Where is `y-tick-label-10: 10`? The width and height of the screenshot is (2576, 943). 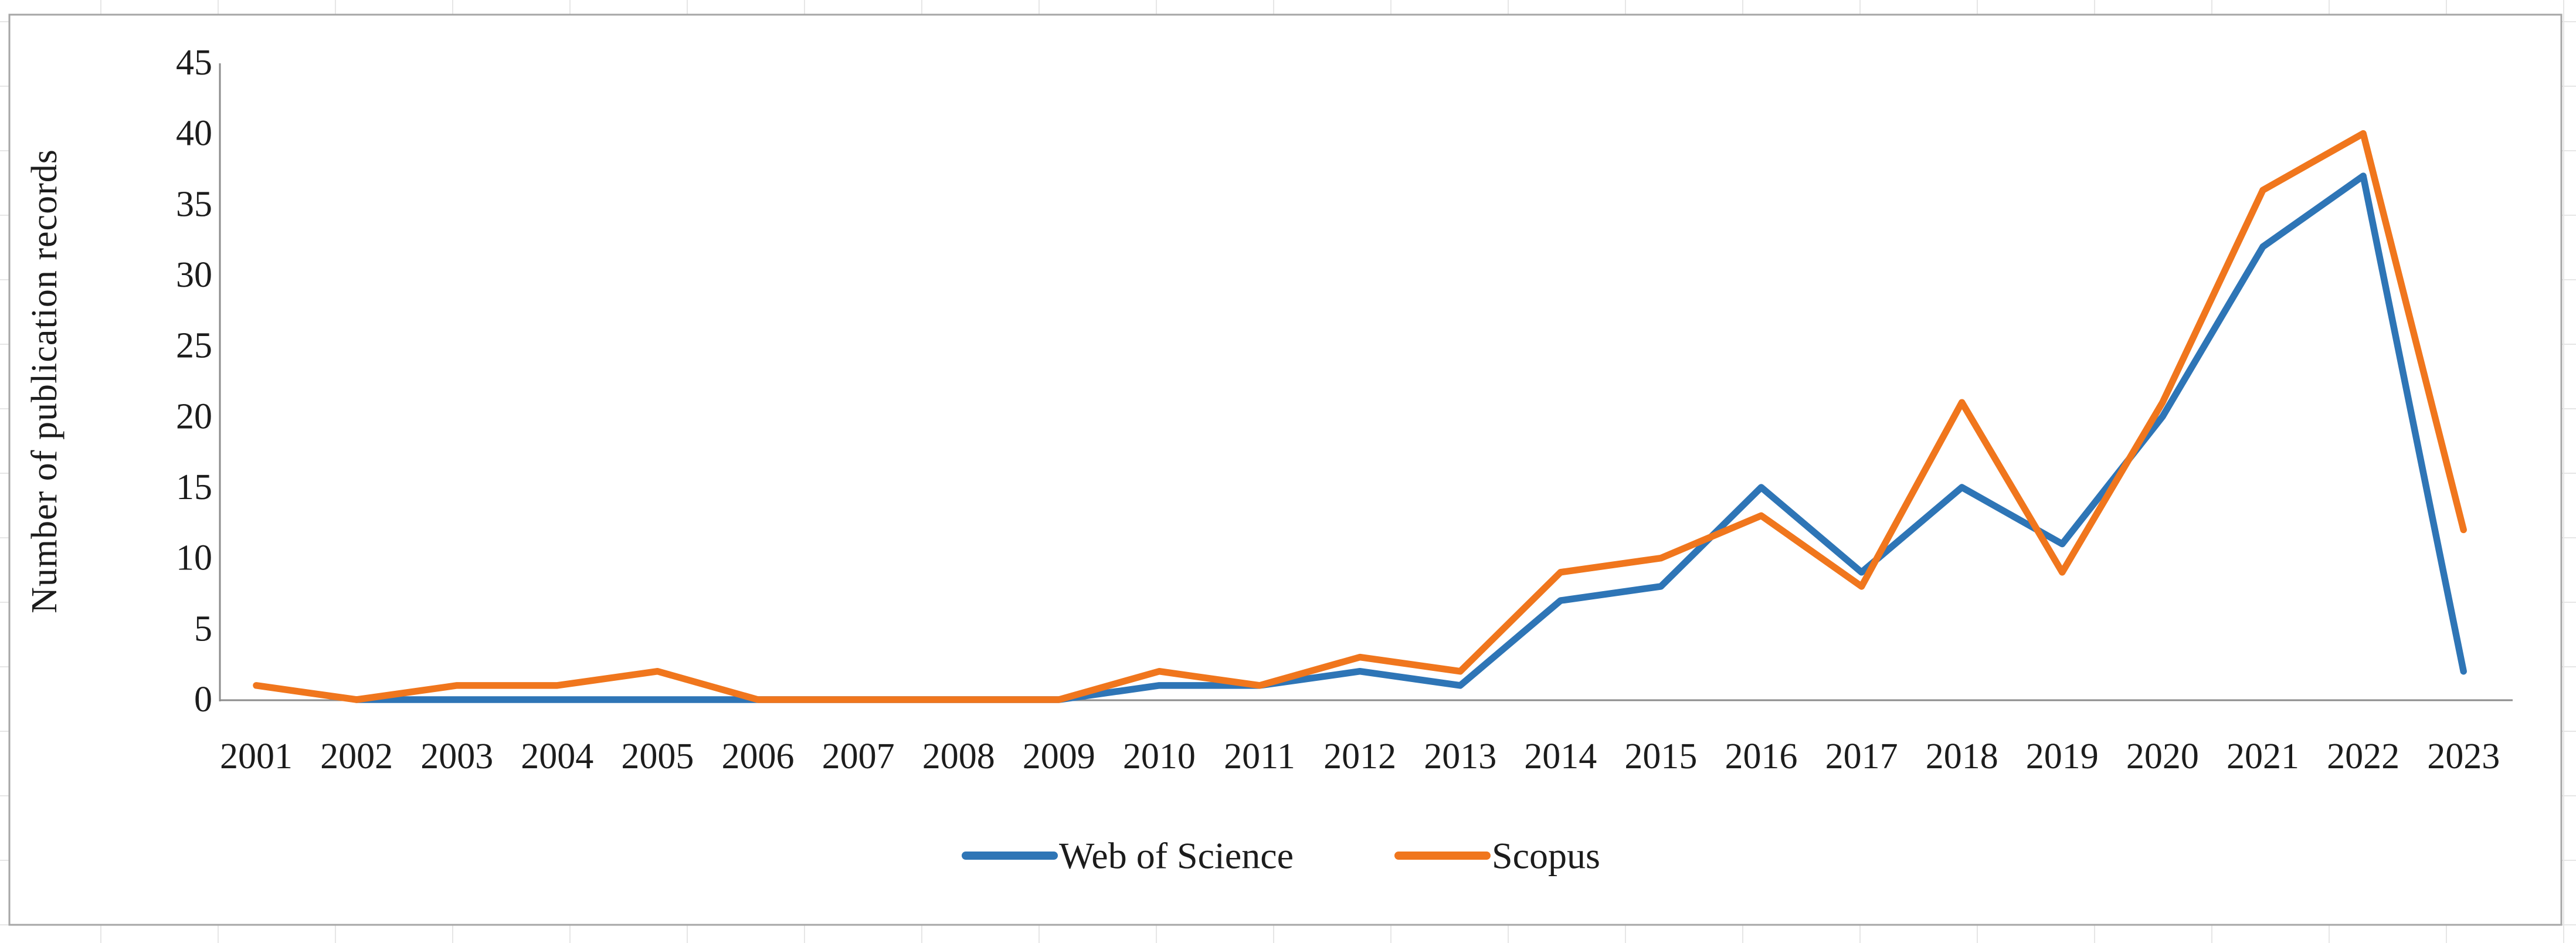 y-tick-label-10: 10 is located at coordinates (194, 558).